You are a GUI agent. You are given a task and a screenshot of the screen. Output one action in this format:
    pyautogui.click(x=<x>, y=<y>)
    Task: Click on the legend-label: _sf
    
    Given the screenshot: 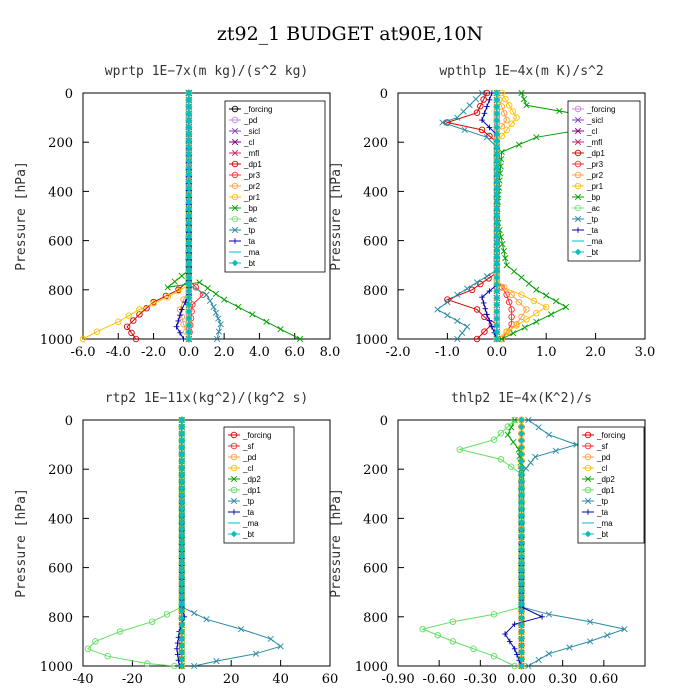 What is the action you would take?
    pyautogui.click(x=248, y=446)
    